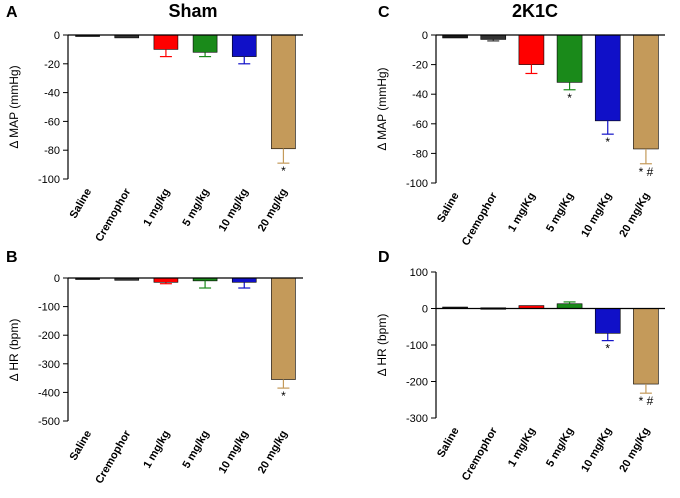 The image size is (680, 498). What do you see at coordinates (419, 273) in the screenshot?
I see `y-tick-label: 100` at bounding box center [419, 273].